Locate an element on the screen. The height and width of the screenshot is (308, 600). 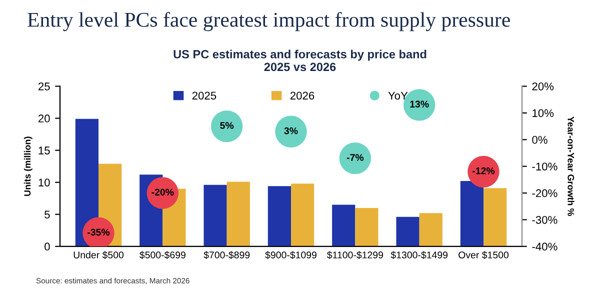
data-label: -12% is located at coordinates (483, 170).